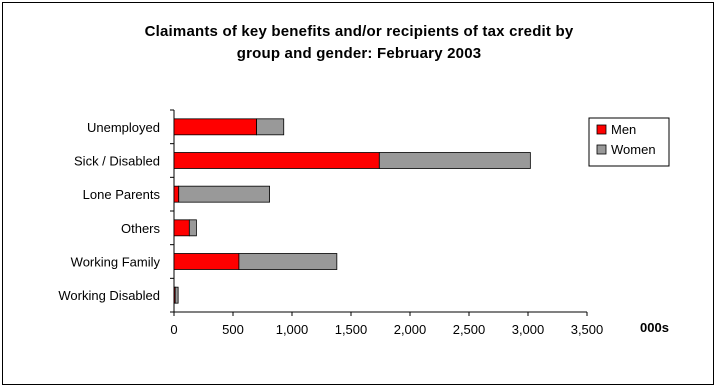 The height and width of the screenshot is (389, 718). I want to click on x-tick-label: 2,500, so click(469, 329).